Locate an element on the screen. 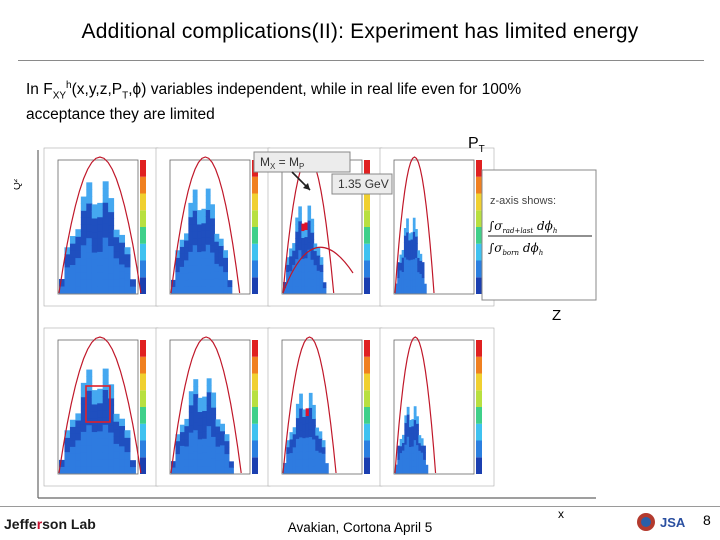 This screenshot has height=540, width=720. histogram-panel is located at coordinates (101, 227).